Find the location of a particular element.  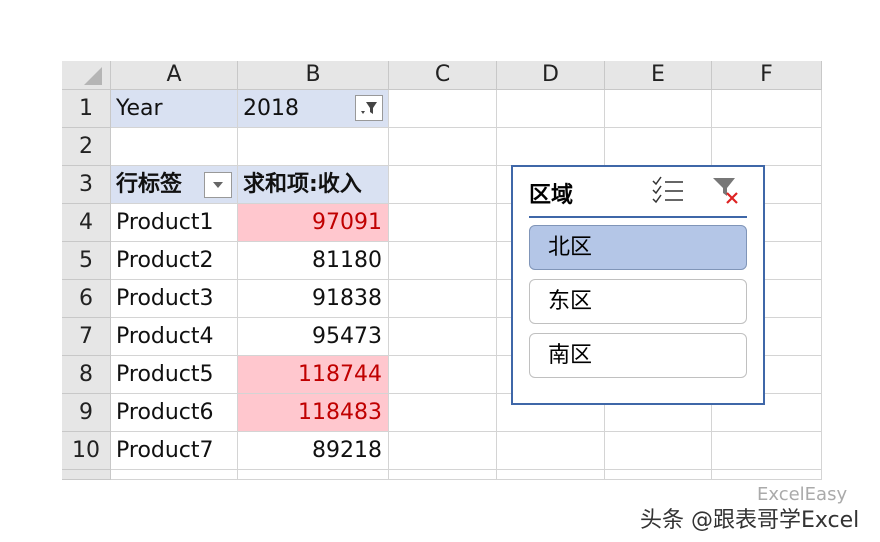

slicer-item: 南区 is located at coordinates (638, 355).